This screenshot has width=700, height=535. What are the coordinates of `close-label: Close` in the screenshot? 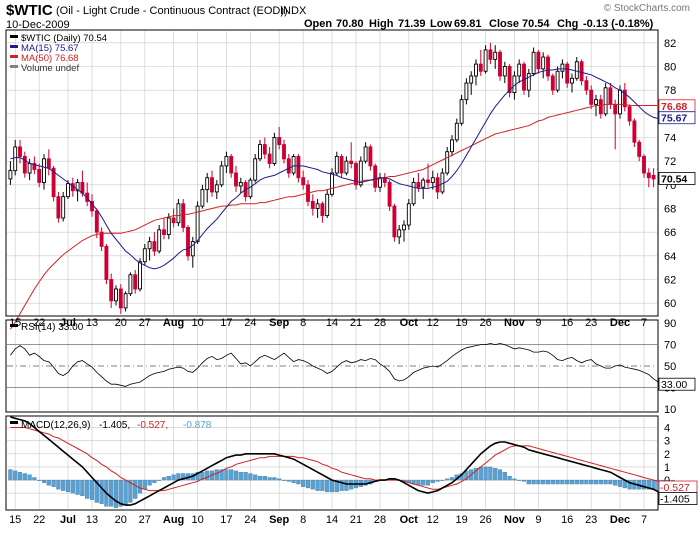 It's located at (504, 24).